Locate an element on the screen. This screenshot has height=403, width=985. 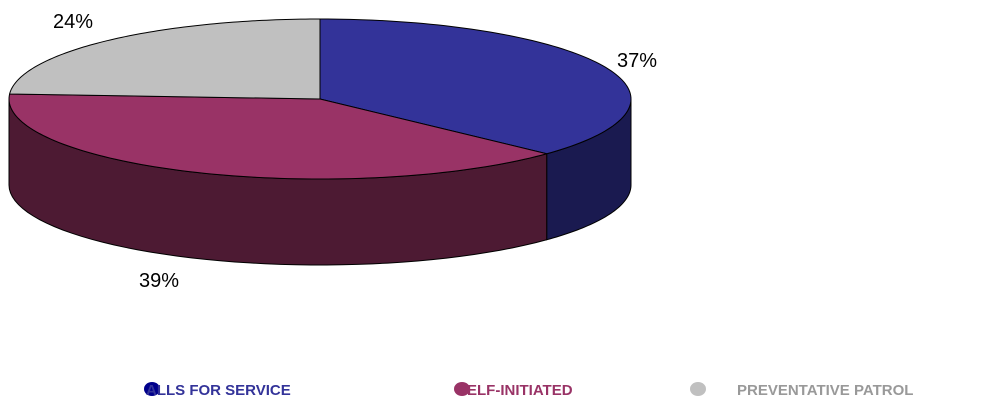
pie-slice-self-initiated is located at coordinates (278, 136).